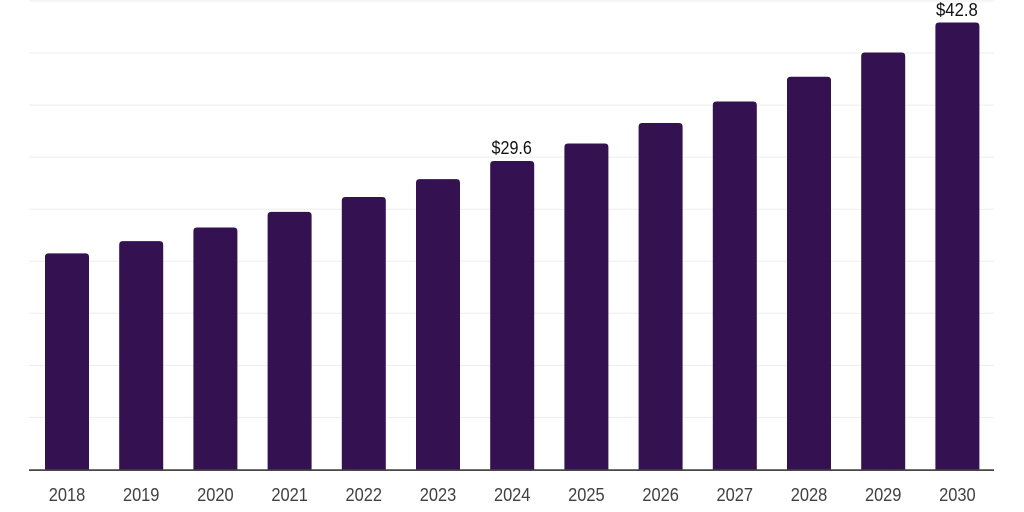  What do you see at coordinates (957, 10) in the screenshot?
I see `svg-text: $42.8` at bounding box center [957, 10].